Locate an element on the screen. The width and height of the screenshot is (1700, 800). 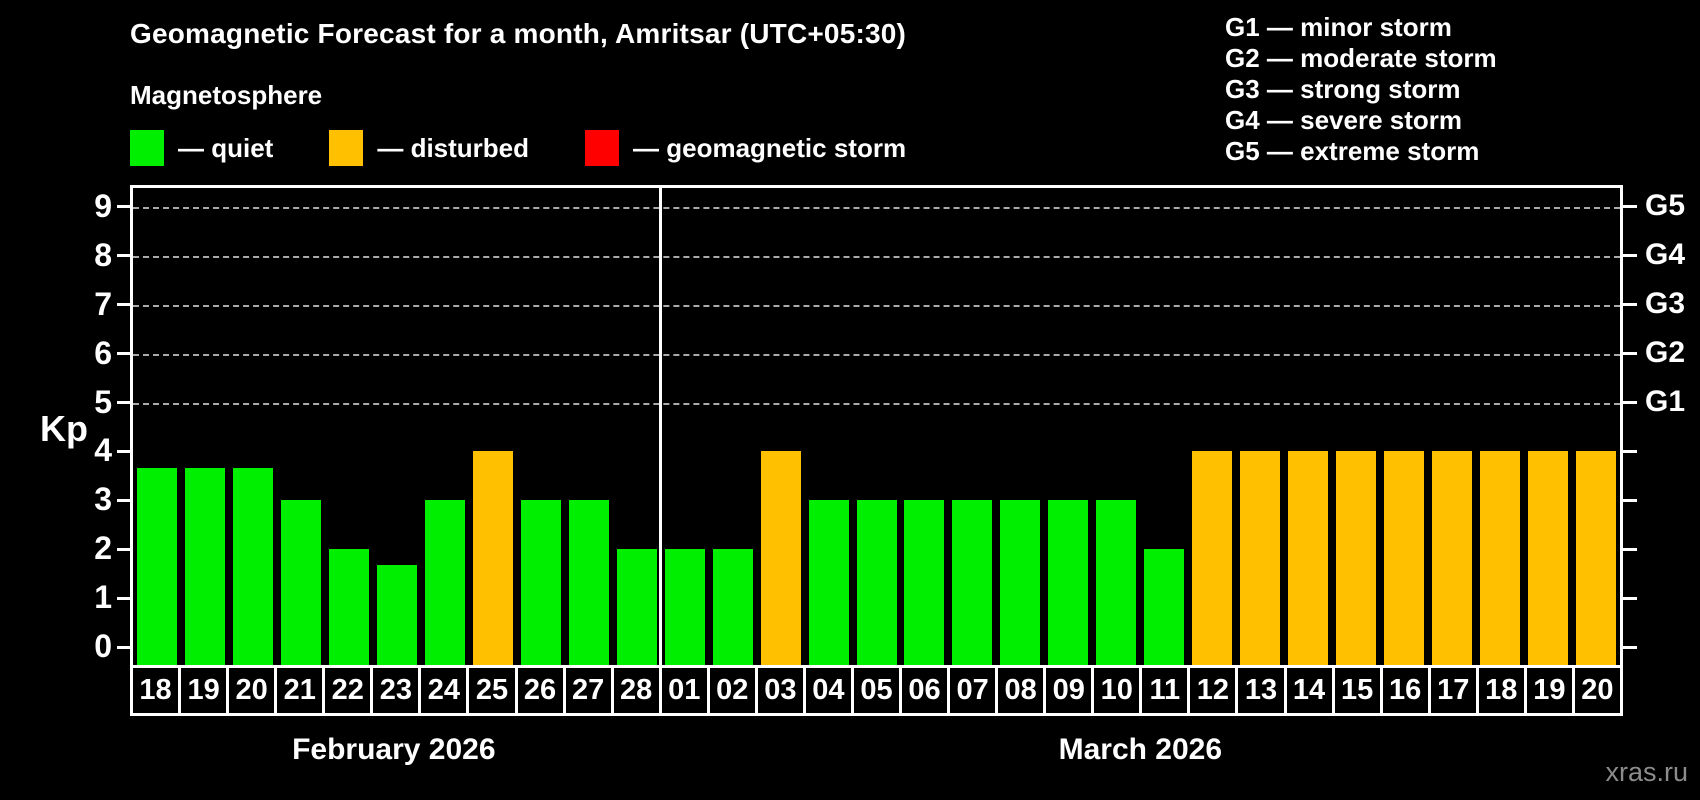
date-cell: 11 is located at coordinates (1163, 690).